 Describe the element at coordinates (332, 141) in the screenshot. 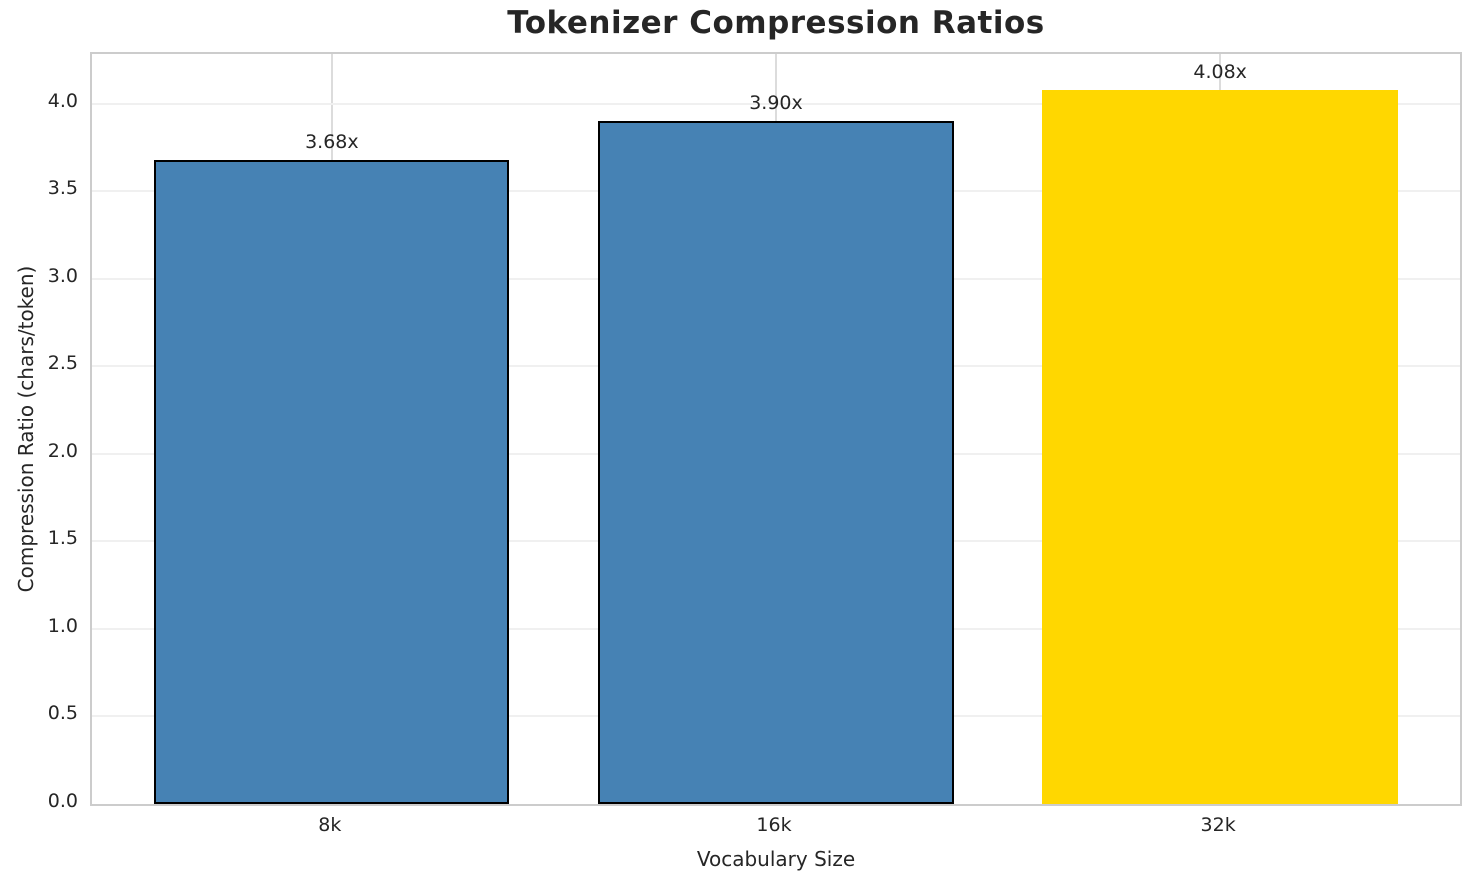

I see `bar-value-label: 3.68x` at that location.